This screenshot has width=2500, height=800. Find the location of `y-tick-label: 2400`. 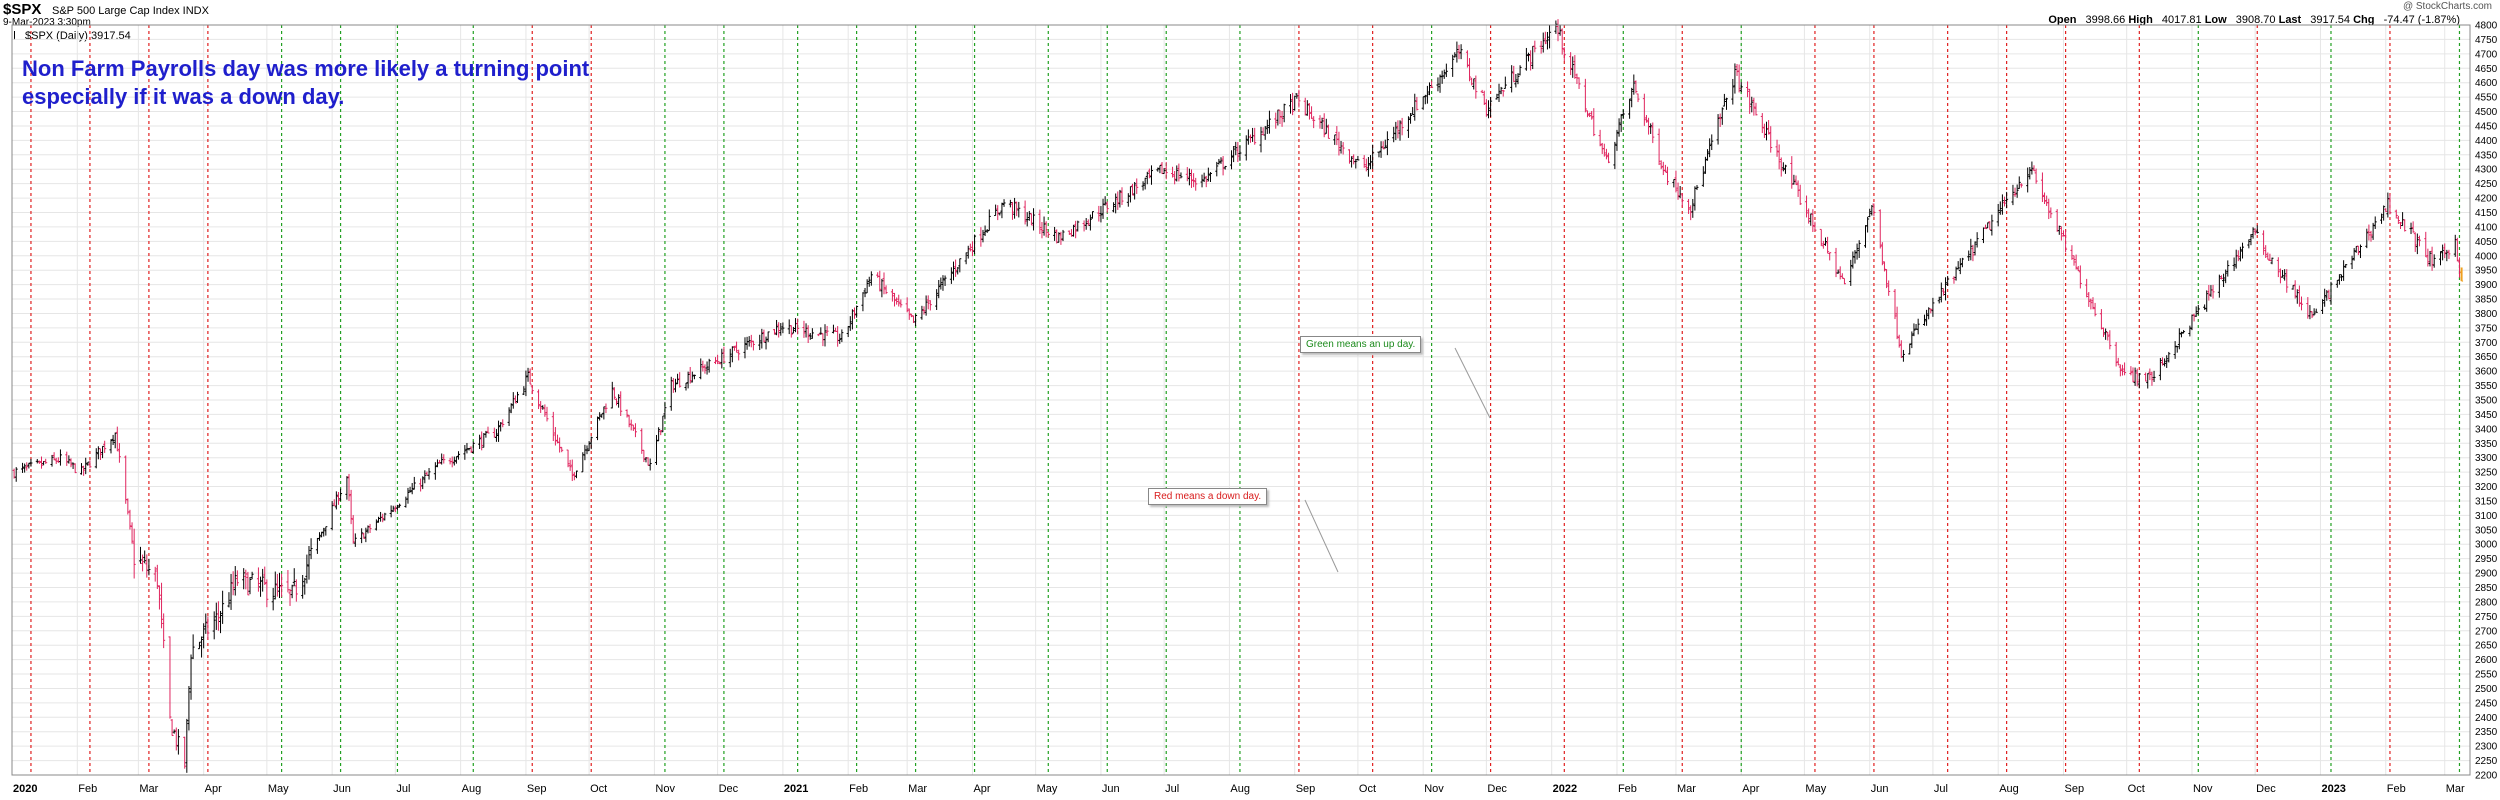

y-tick-label: 2400 is located at coordinates (2486, 718).